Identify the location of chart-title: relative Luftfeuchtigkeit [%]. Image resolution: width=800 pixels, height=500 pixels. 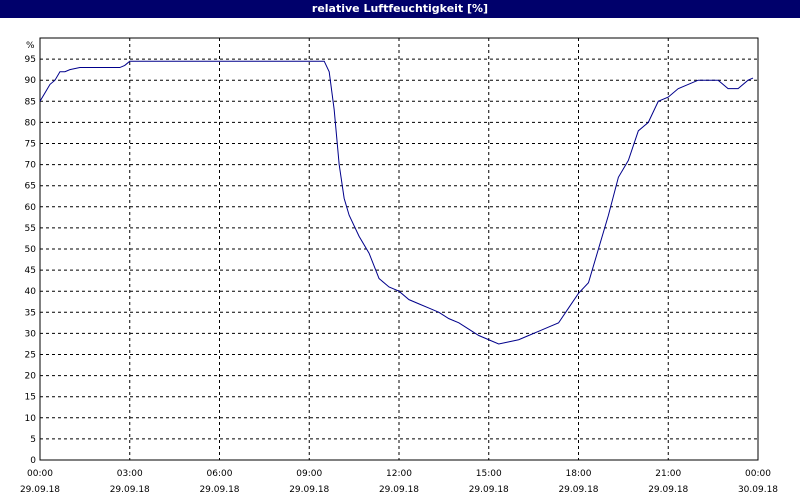
(400, 9).